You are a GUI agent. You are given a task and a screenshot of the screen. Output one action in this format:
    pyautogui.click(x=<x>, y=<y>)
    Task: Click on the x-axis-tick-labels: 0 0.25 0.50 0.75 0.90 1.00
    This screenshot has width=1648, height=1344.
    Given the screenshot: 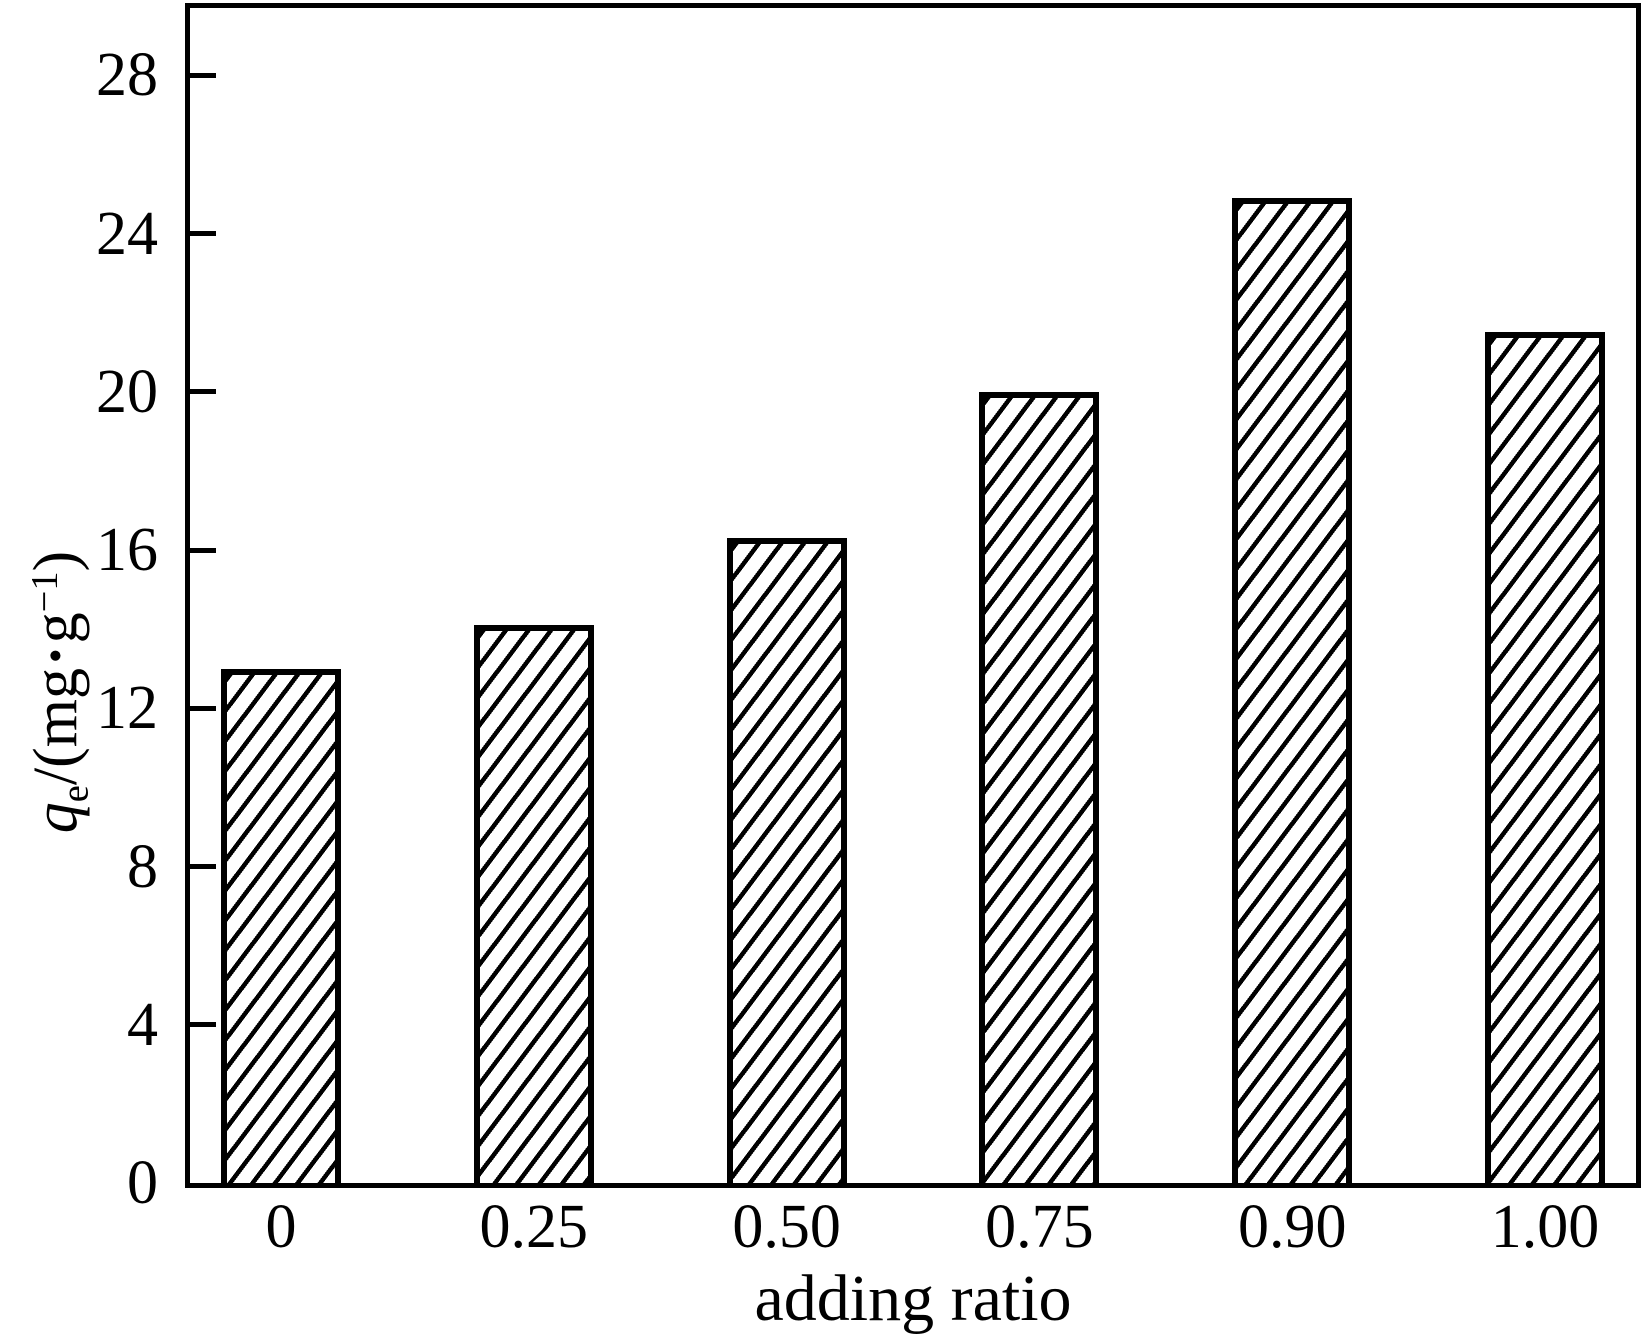 What is the action you would take?
    pyautogui.click(x=913, y=1227)
    